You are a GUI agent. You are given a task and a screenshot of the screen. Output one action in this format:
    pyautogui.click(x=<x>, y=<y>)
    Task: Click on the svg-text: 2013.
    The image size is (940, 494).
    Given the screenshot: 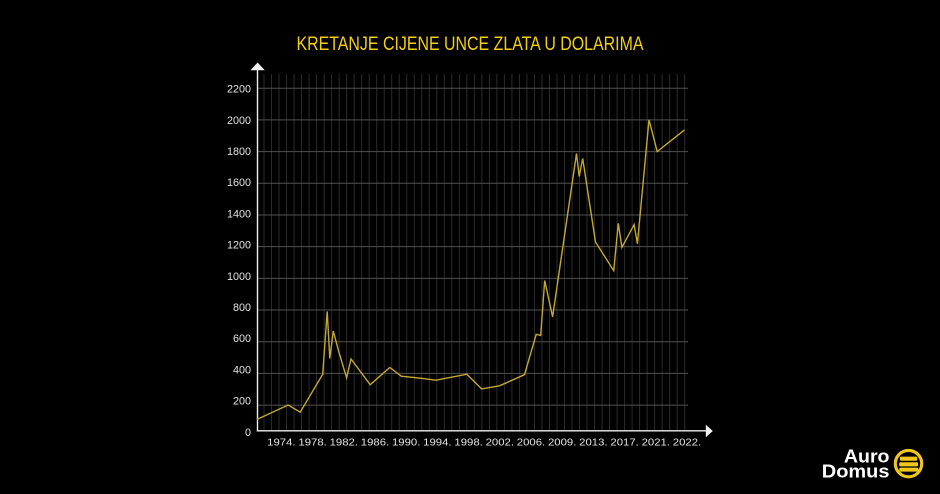 What is the action you would take?
    pyautogui.click(x=593, y=443)
    